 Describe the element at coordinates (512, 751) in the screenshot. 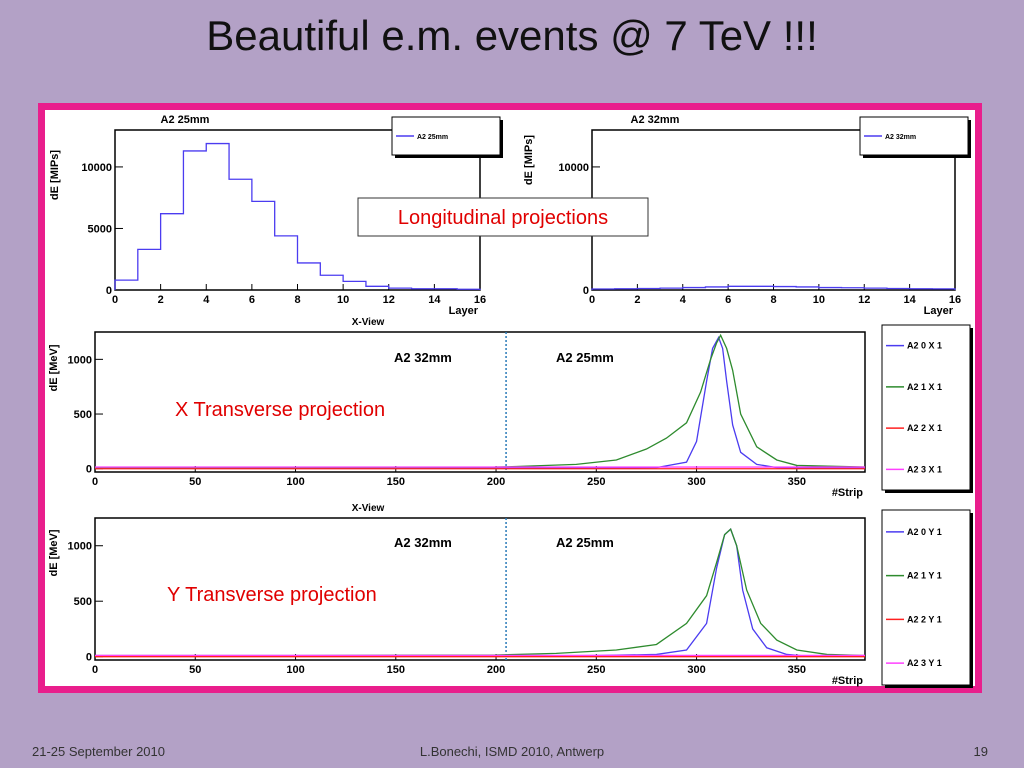

I see `footer-author: L.Bonechi, ISMD 2010, Antwerp` at that location.